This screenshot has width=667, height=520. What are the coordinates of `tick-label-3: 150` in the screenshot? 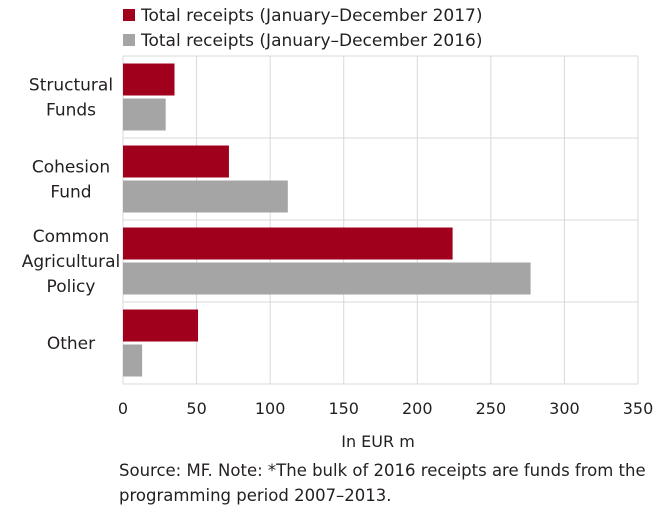 It's located at (343, 408).